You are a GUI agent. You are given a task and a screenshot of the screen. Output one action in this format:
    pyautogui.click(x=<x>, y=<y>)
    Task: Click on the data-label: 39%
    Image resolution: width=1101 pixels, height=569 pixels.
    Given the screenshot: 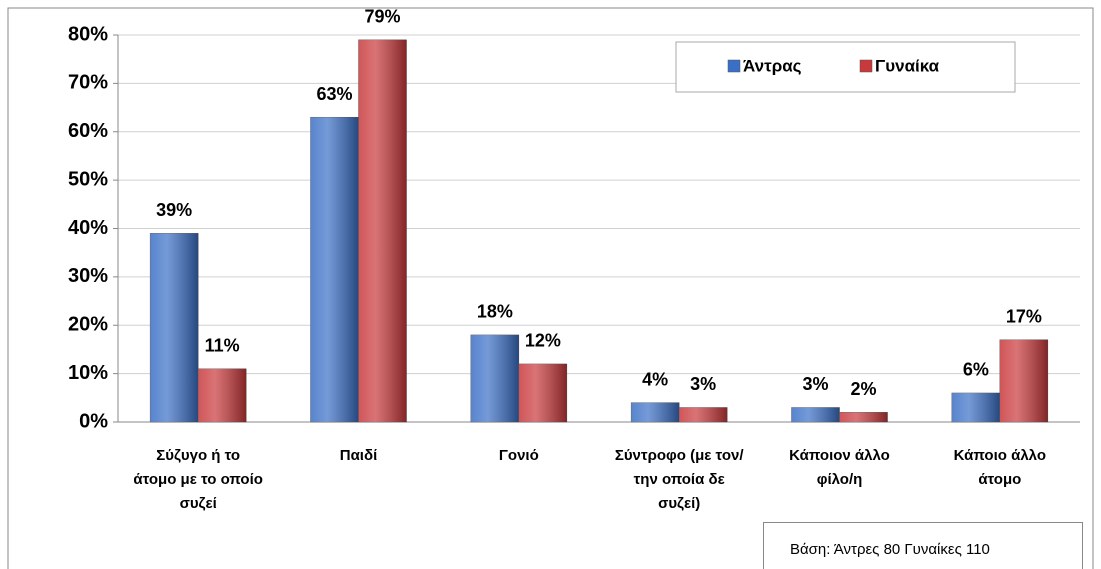 What is the action you would take?
    pyautogui.click(x=174, y=210)
    